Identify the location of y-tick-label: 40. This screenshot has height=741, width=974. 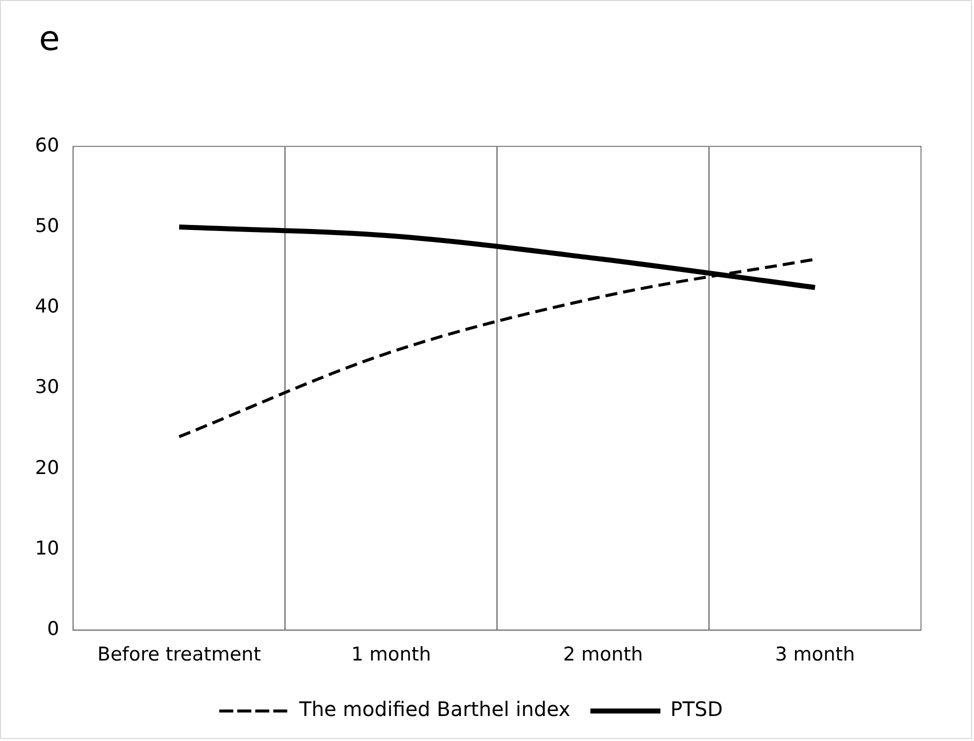
(47, 307).